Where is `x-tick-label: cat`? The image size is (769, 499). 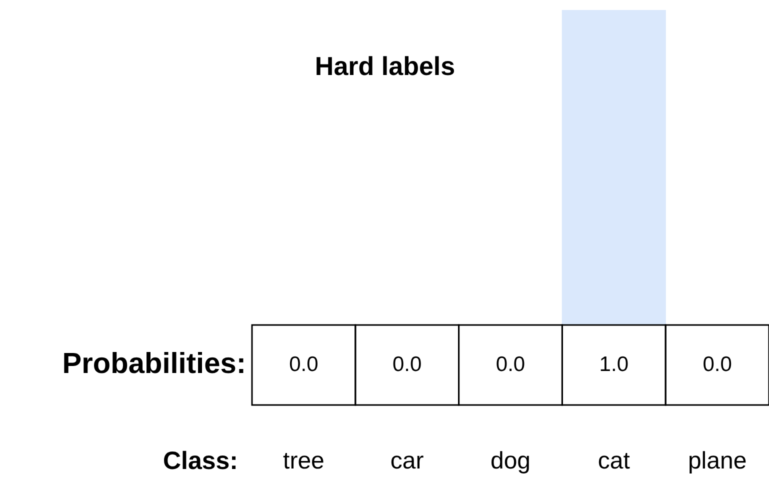 x-tick-label: cat is located at coordinates (614, 461).